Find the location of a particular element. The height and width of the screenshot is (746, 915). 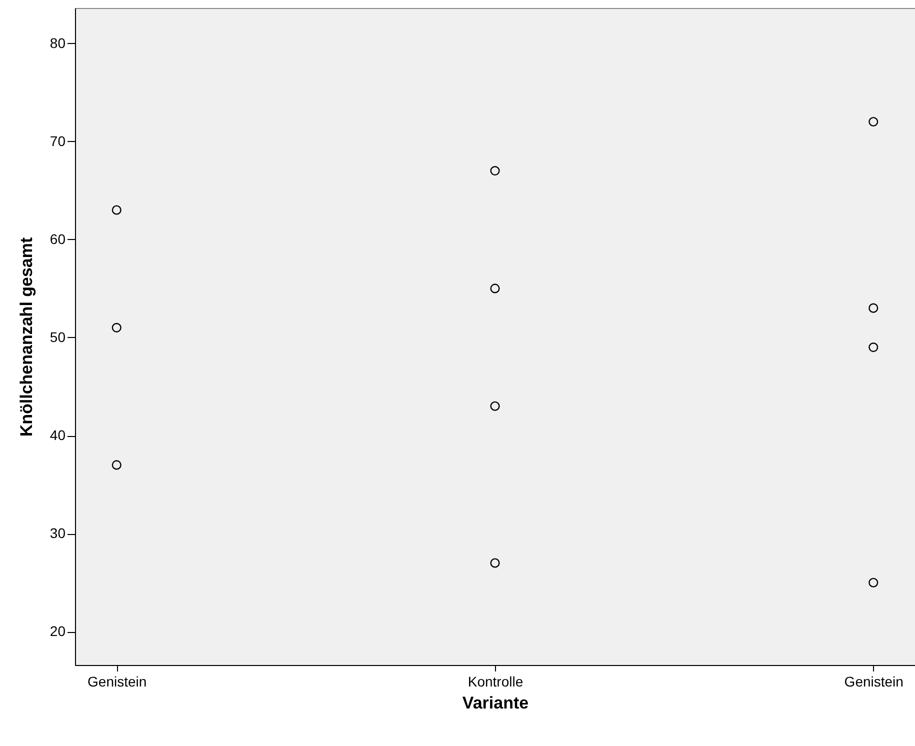

y-axis-title: Knöllchenanzahl gesamt is located at coordinates (26, 337).